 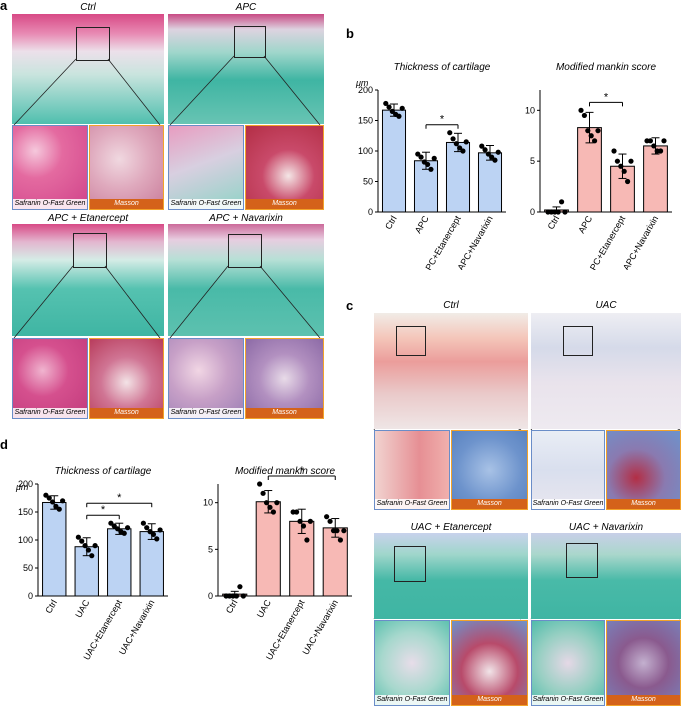 I want to click on chart-title: Thickness of cartilage, so click(x=442, y=67).